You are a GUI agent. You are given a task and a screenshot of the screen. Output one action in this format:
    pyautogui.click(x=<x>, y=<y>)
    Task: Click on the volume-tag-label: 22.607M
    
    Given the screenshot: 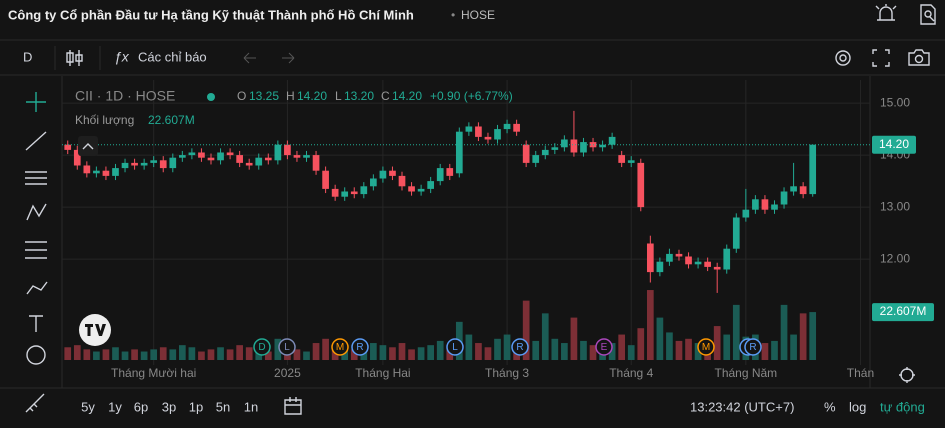 What is the action you would take?
    pyautogui.click(x=903, y=311)
    